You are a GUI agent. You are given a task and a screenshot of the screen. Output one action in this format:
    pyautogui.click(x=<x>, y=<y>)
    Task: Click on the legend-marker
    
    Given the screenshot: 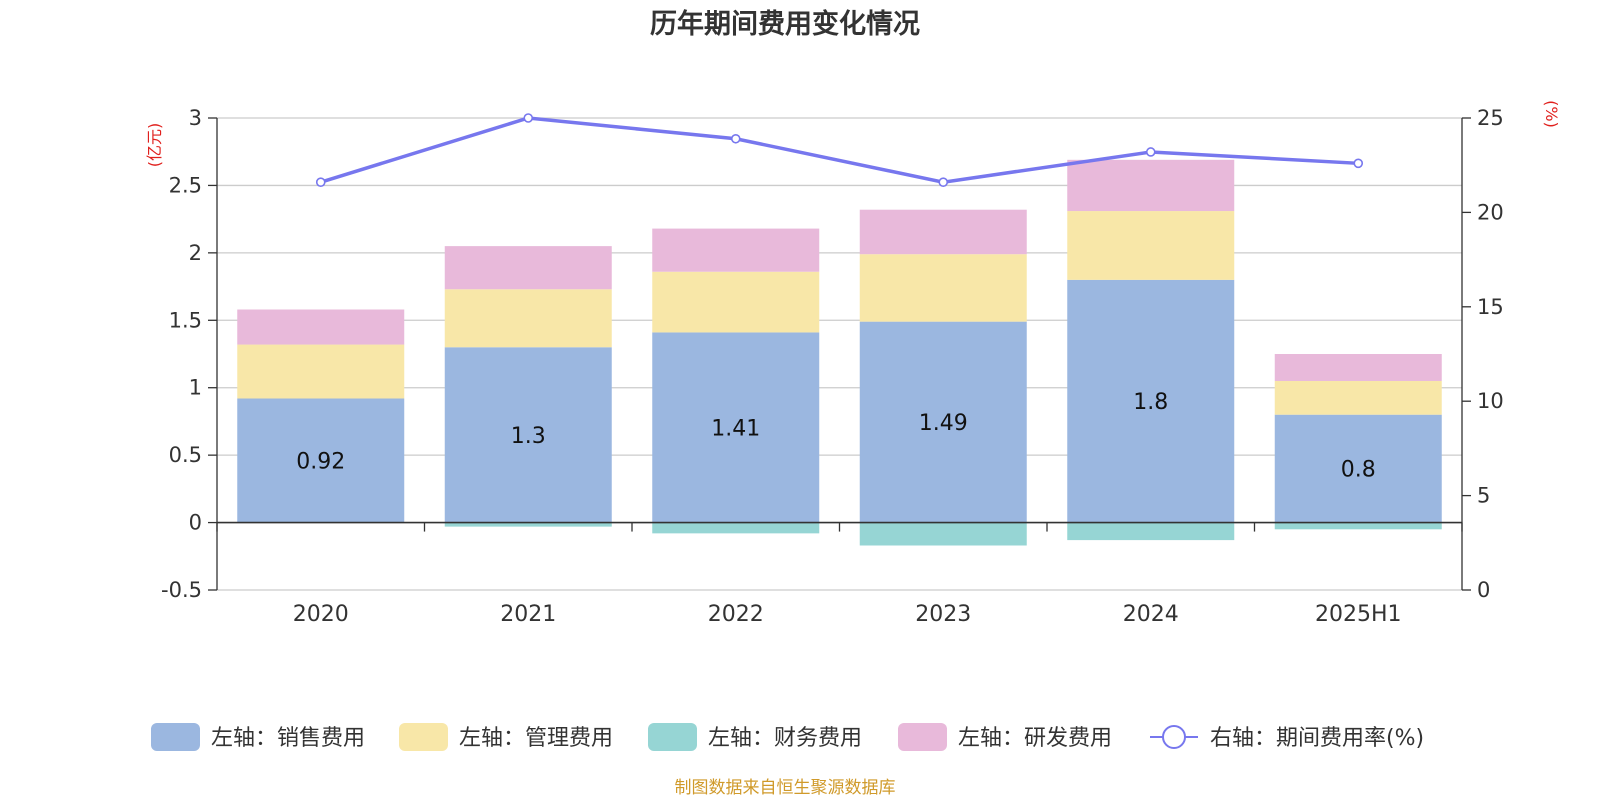 What is the action you would take?
    pyautogui.click(x=1174, y=737)
    